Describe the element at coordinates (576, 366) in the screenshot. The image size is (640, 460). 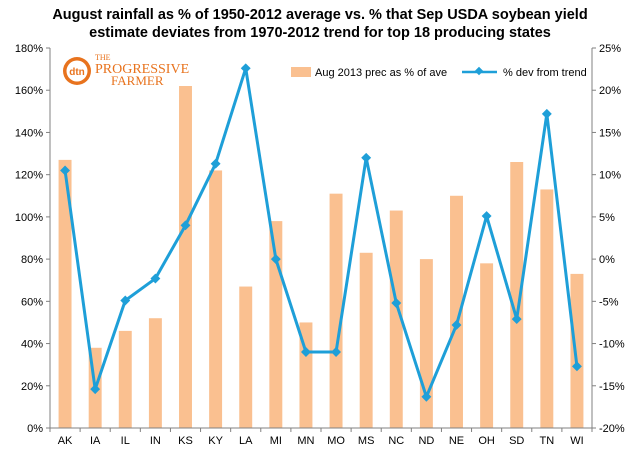
I see `line-point-WI` at that location.